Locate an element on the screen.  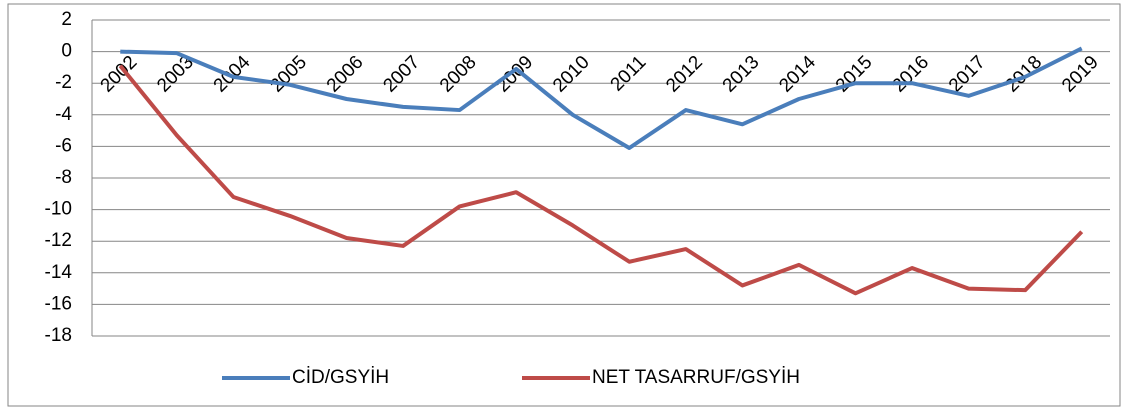
y-tick-label: -16 is located at coordinates (58, 303).